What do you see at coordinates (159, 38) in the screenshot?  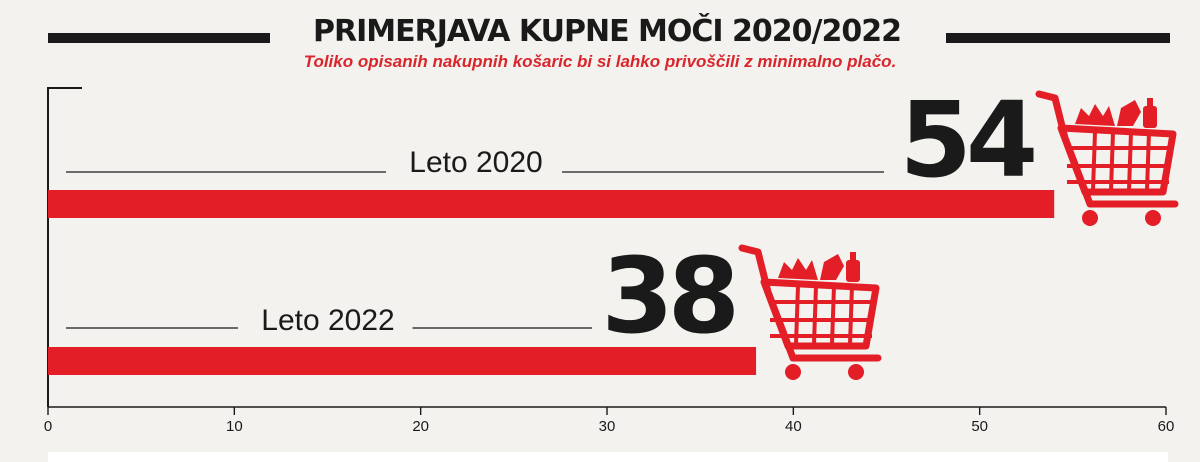 I see `title-rule-left` at bounding box center [159, 38].